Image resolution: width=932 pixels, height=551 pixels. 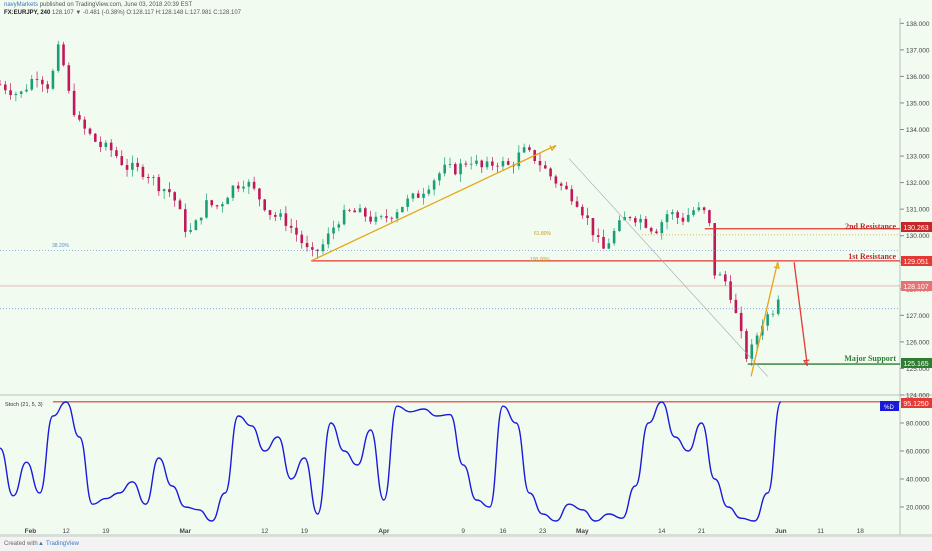 I want to click on footer: Created with ▲ TradingView, so click(x=466, y=543).